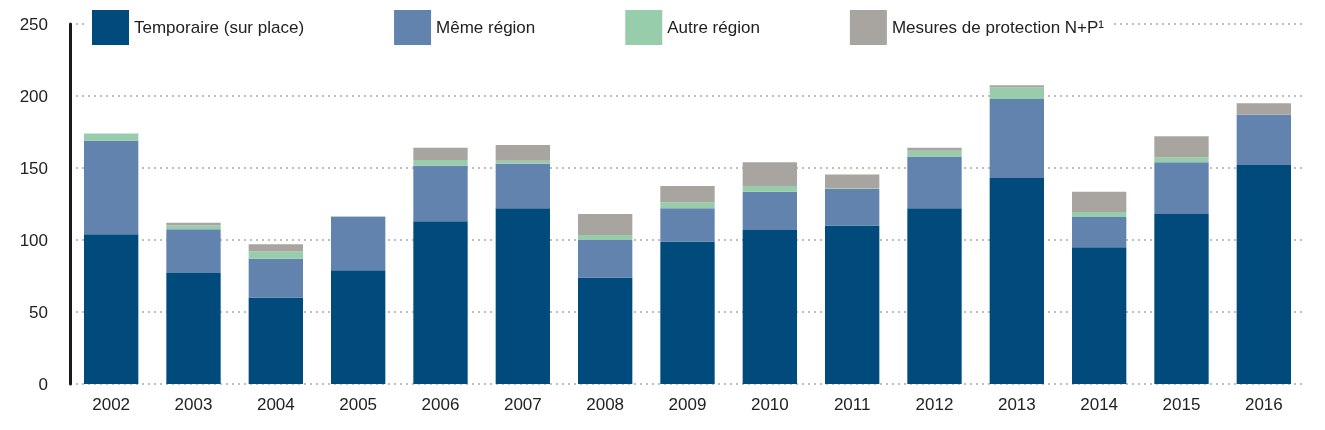  What do you see at coordinates (769, 404) in the screenshot?
I see `x-tick-label: 2010` at bounding box center [769, 404].